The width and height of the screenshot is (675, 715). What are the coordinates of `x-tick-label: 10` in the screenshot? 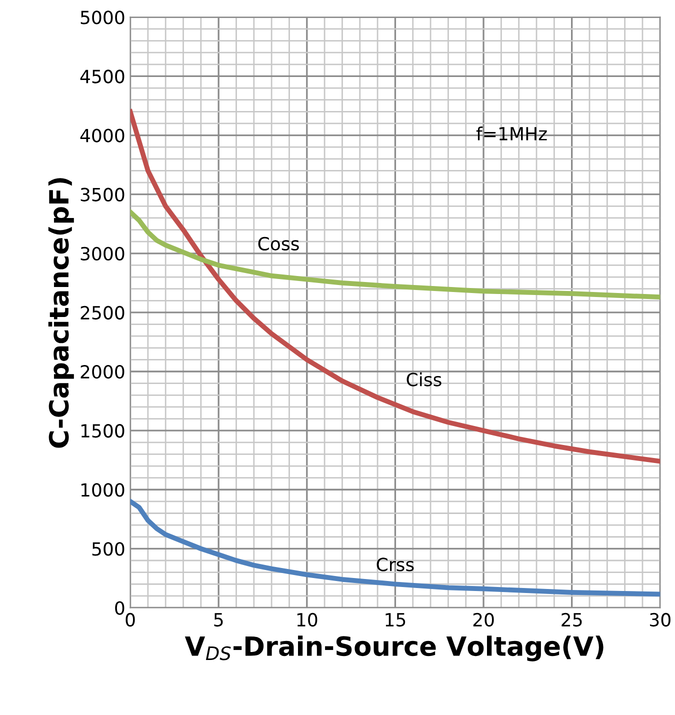 It's located at (307, 619).